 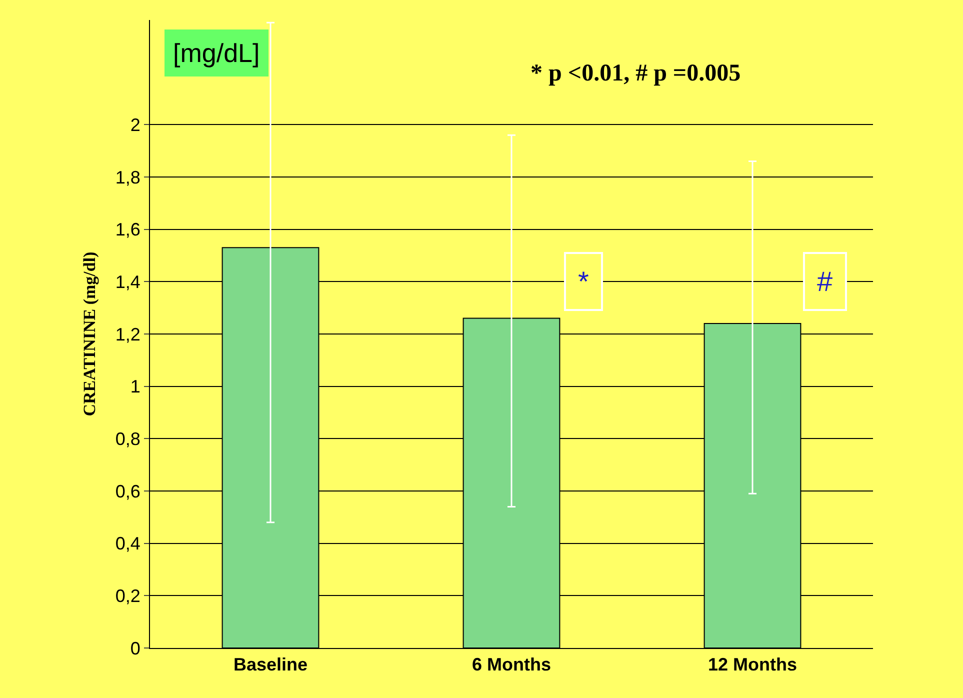 What do you see at coordinates (89, 334) in the screenshot?
I see `y-axis-title: CREATININE (mg/dl)` at bounding box center [89, 334].